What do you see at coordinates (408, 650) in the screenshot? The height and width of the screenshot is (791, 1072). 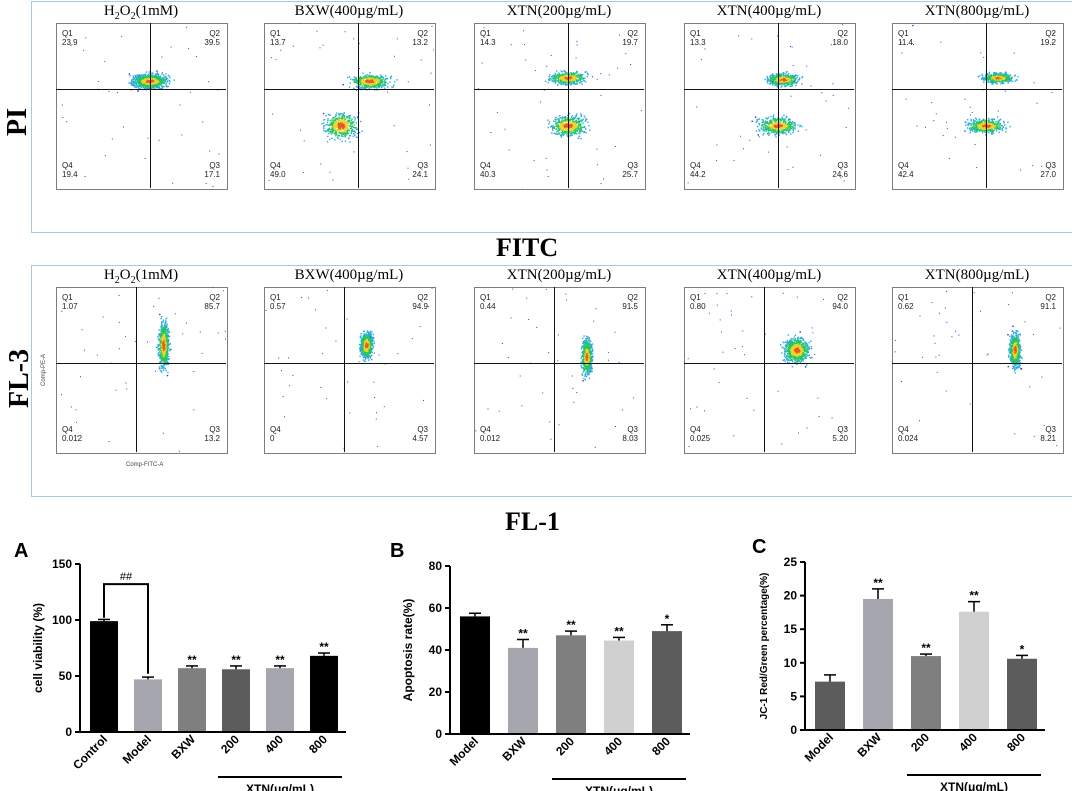 I see `y-axis-label: Apoptosis rate(%)` at bounding box center [408, 650].